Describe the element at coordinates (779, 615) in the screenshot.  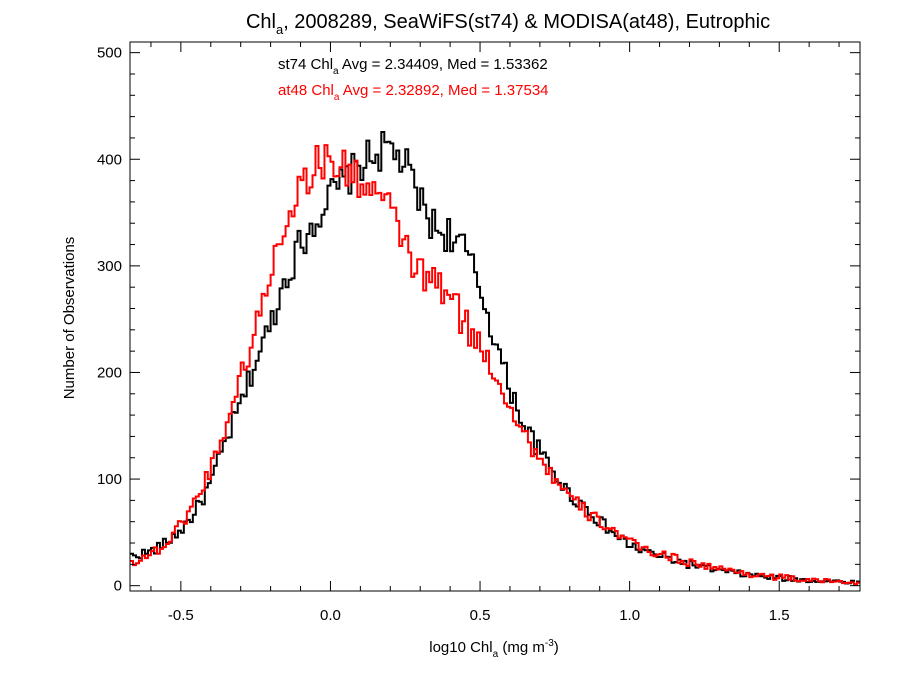
I see `x-tick-label: 1.5` at that location.